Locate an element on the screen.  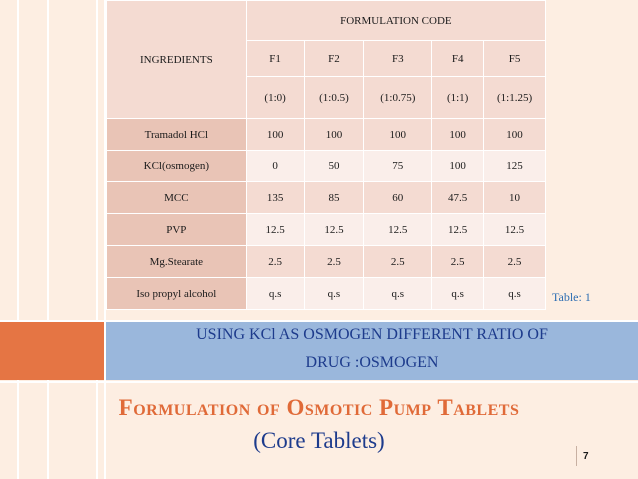
ingredient-name: Tramadol HCl is located at coordinates (176, 134).